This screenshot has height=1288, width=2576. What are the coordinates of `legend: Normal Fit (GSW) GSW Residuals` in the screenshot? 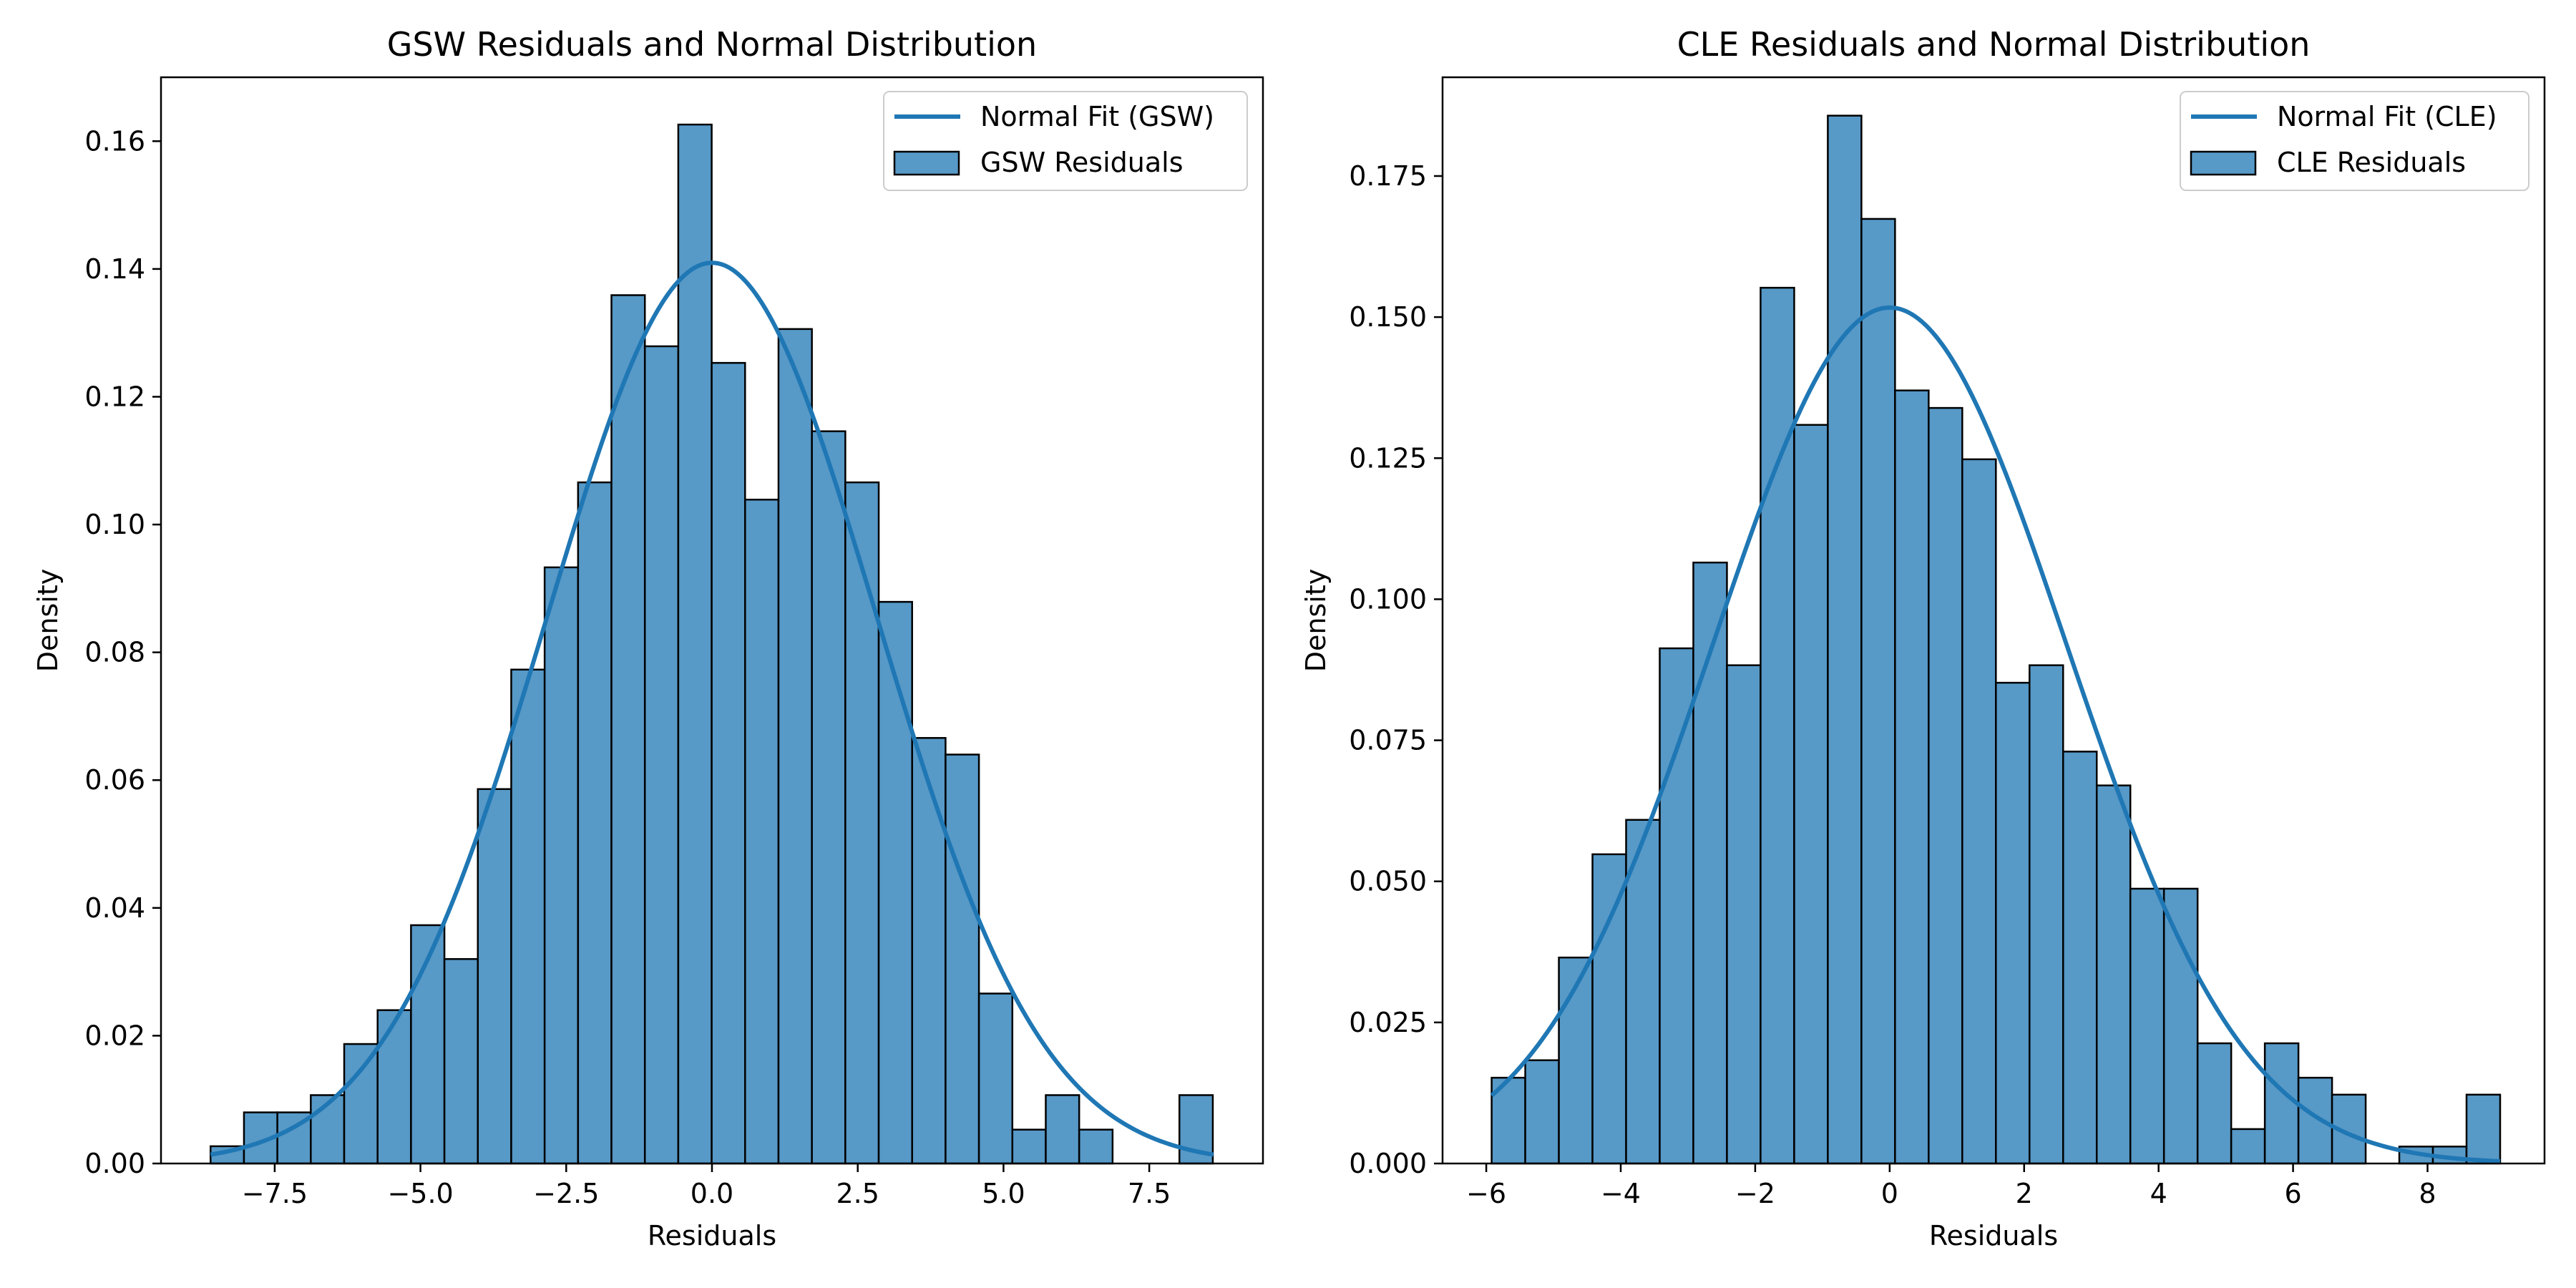 It's located at (1065, 141).